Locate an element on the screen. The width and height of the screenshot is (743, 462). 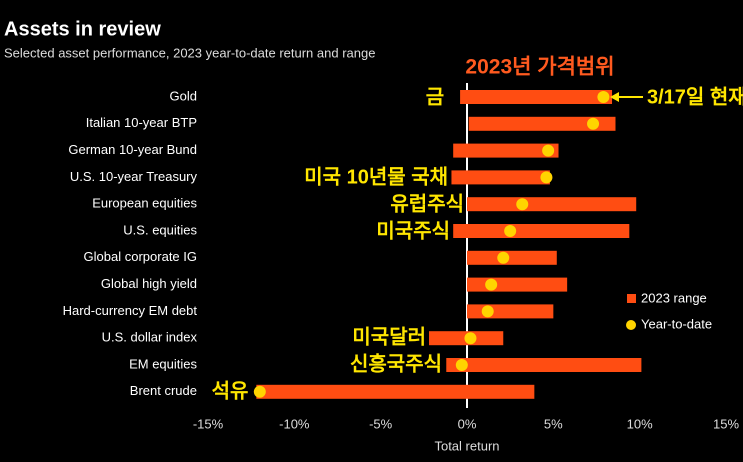
annotation: 미국달러 is located at coordinates (389, 336).